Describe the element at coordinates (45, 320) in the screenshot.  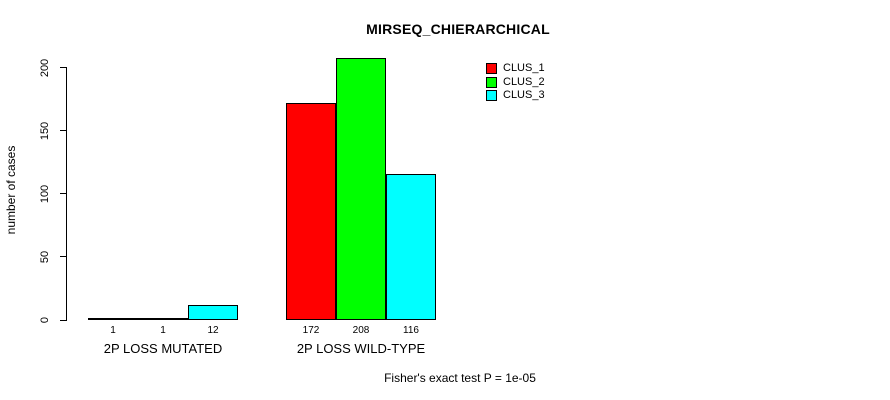
I see `y-tick-label: 0` at that location.